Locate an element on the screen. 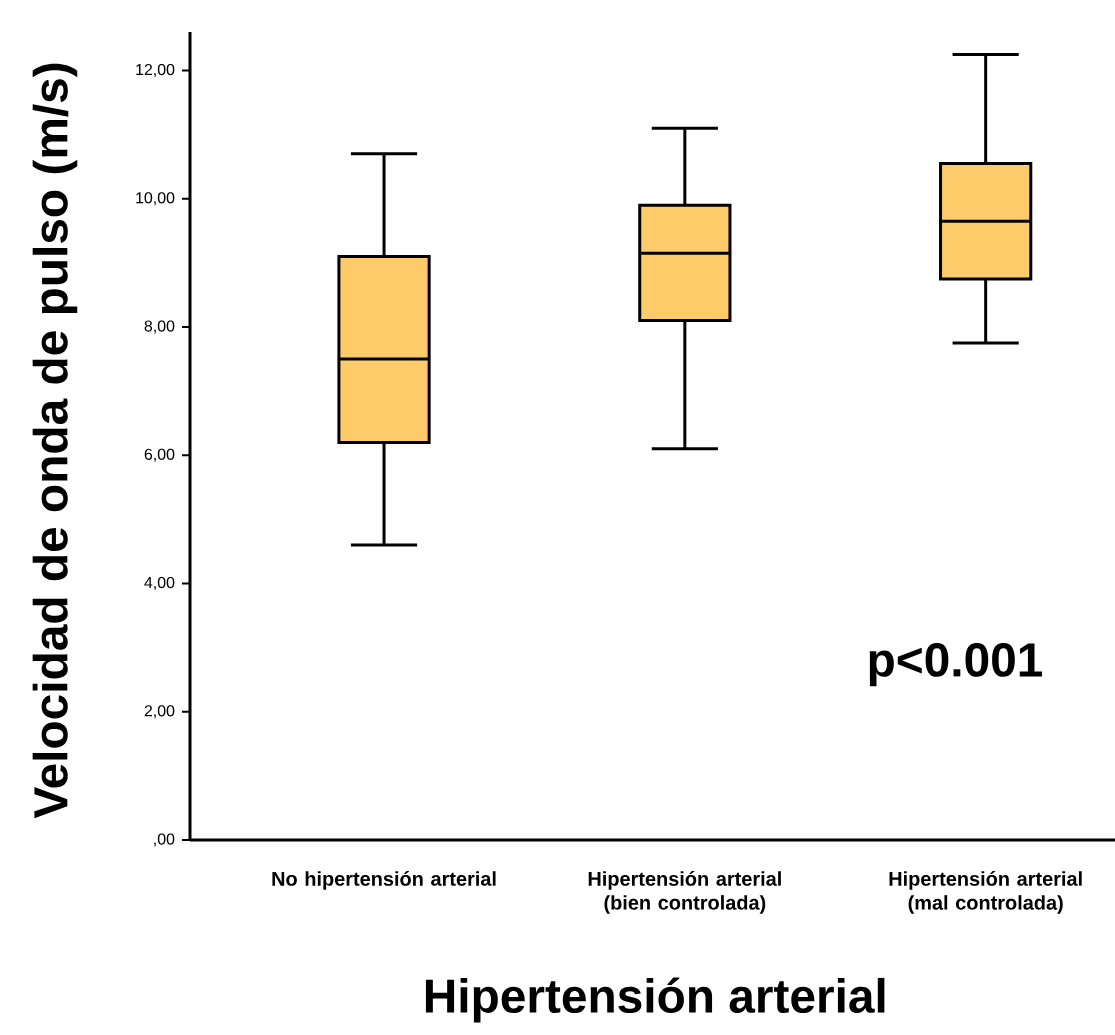  x-tick-label: Hipertensión arterial (bien controlada) is located at coordinates (684, 892).